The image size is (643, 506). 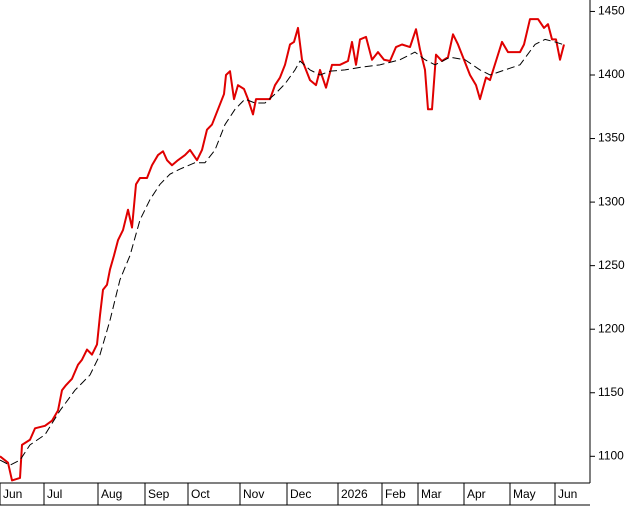 I want to click on x-tick-label: Mar, so click(x=431, y=494).